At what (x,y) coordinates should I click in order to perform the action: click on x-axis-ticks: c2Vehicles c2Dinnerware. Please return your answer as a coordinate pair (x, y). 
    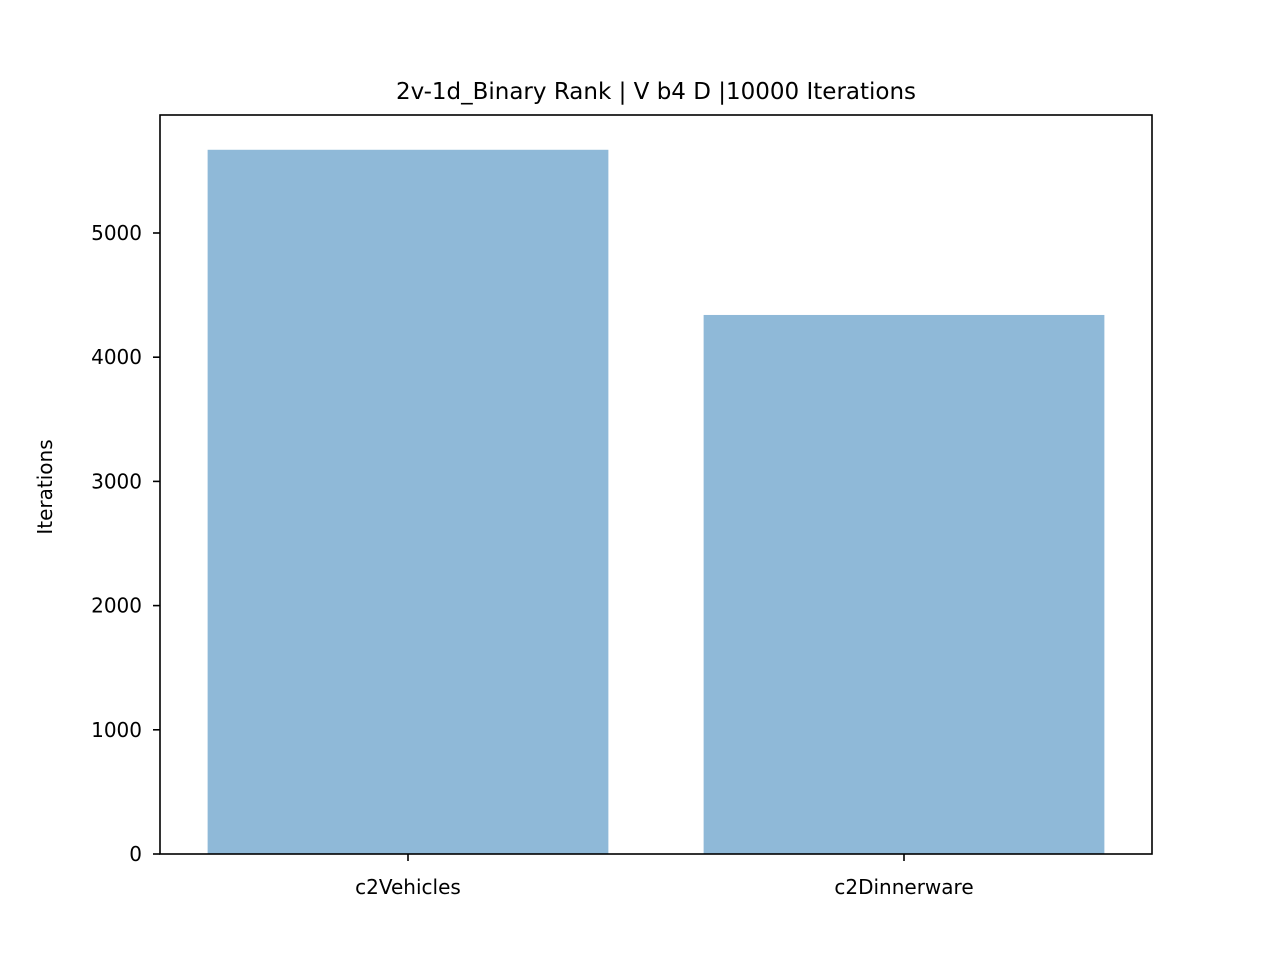
    Looking at the image, I should click on (664, 876).